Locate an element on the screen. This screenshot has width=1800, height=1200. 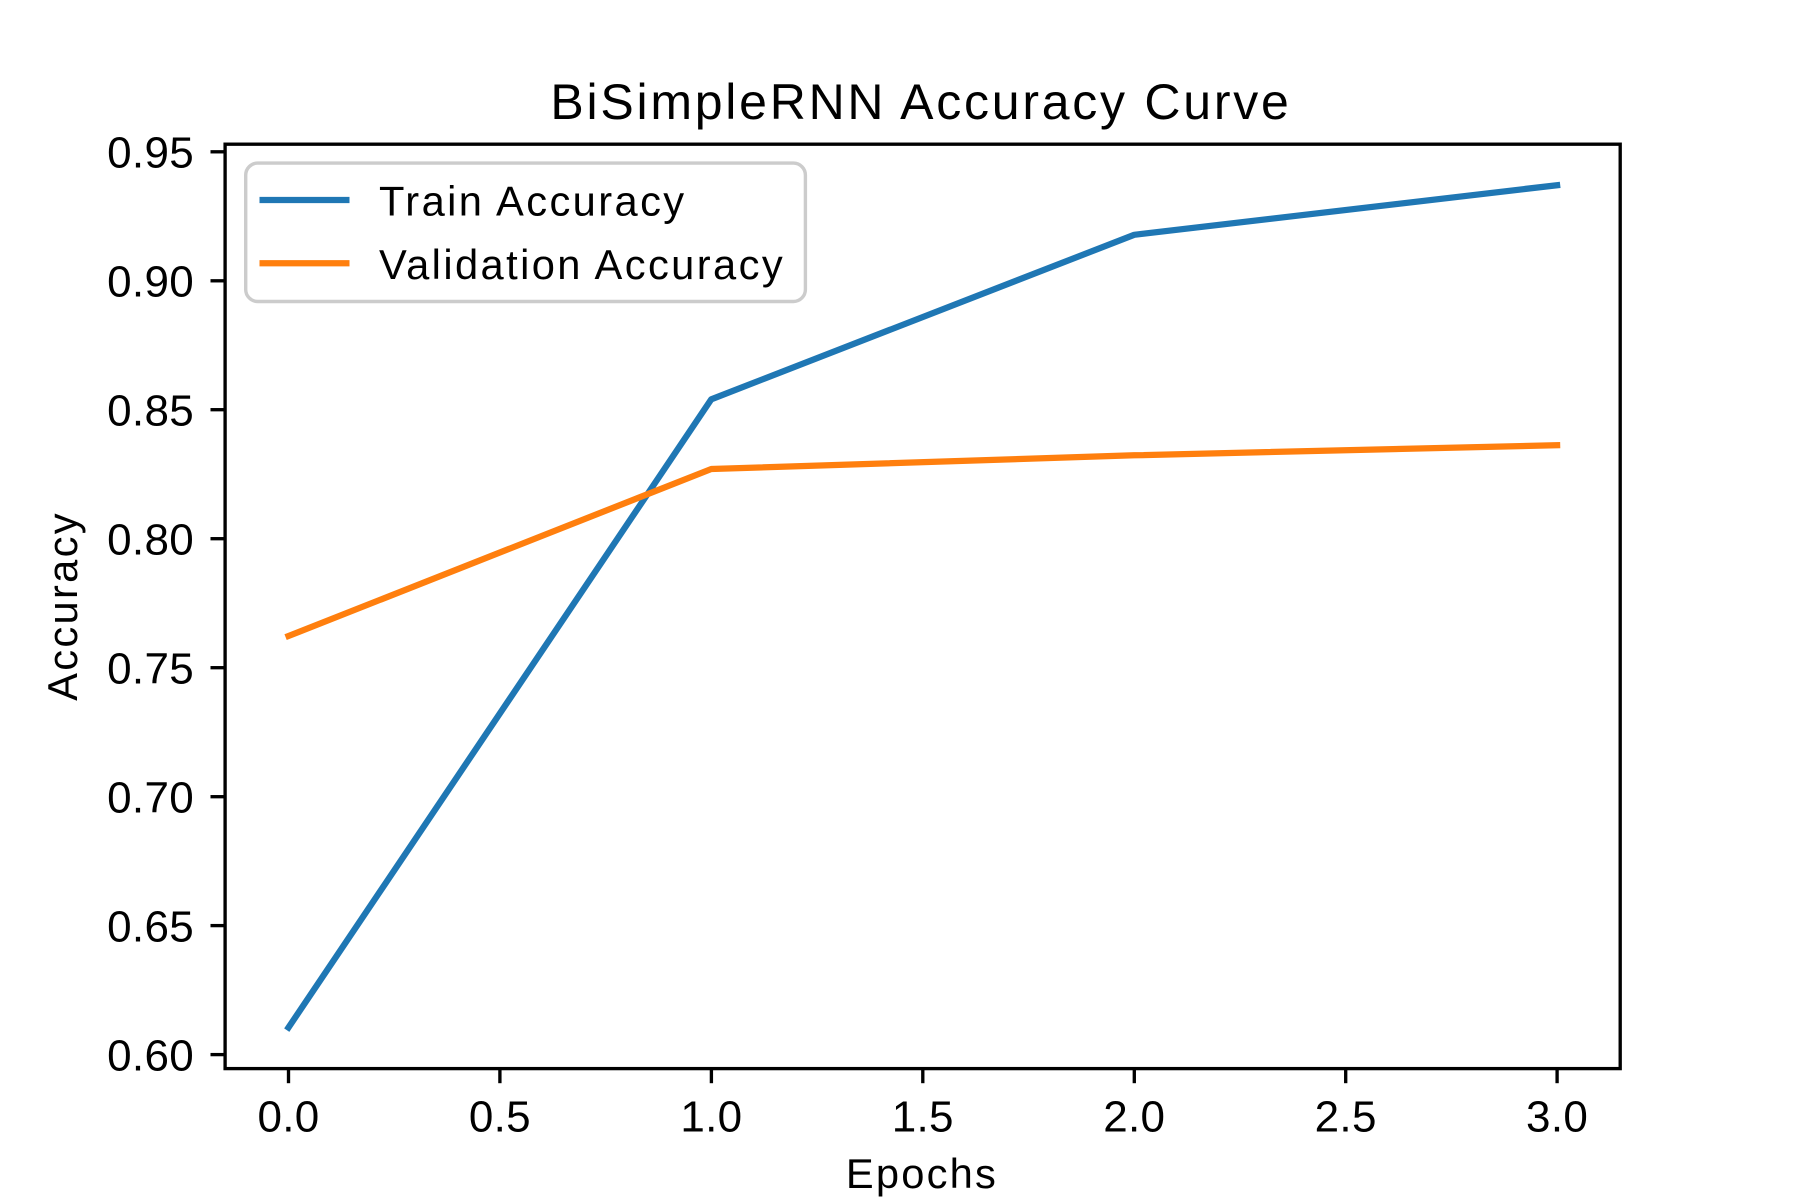
svg-text: 0.75 is located at coordinates (150, 669).